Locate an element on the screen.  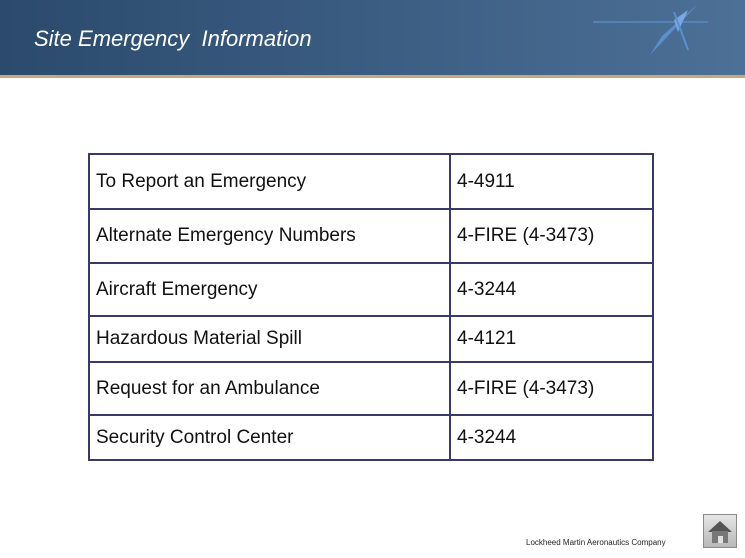
home-button is located at coordinates (720, 531).